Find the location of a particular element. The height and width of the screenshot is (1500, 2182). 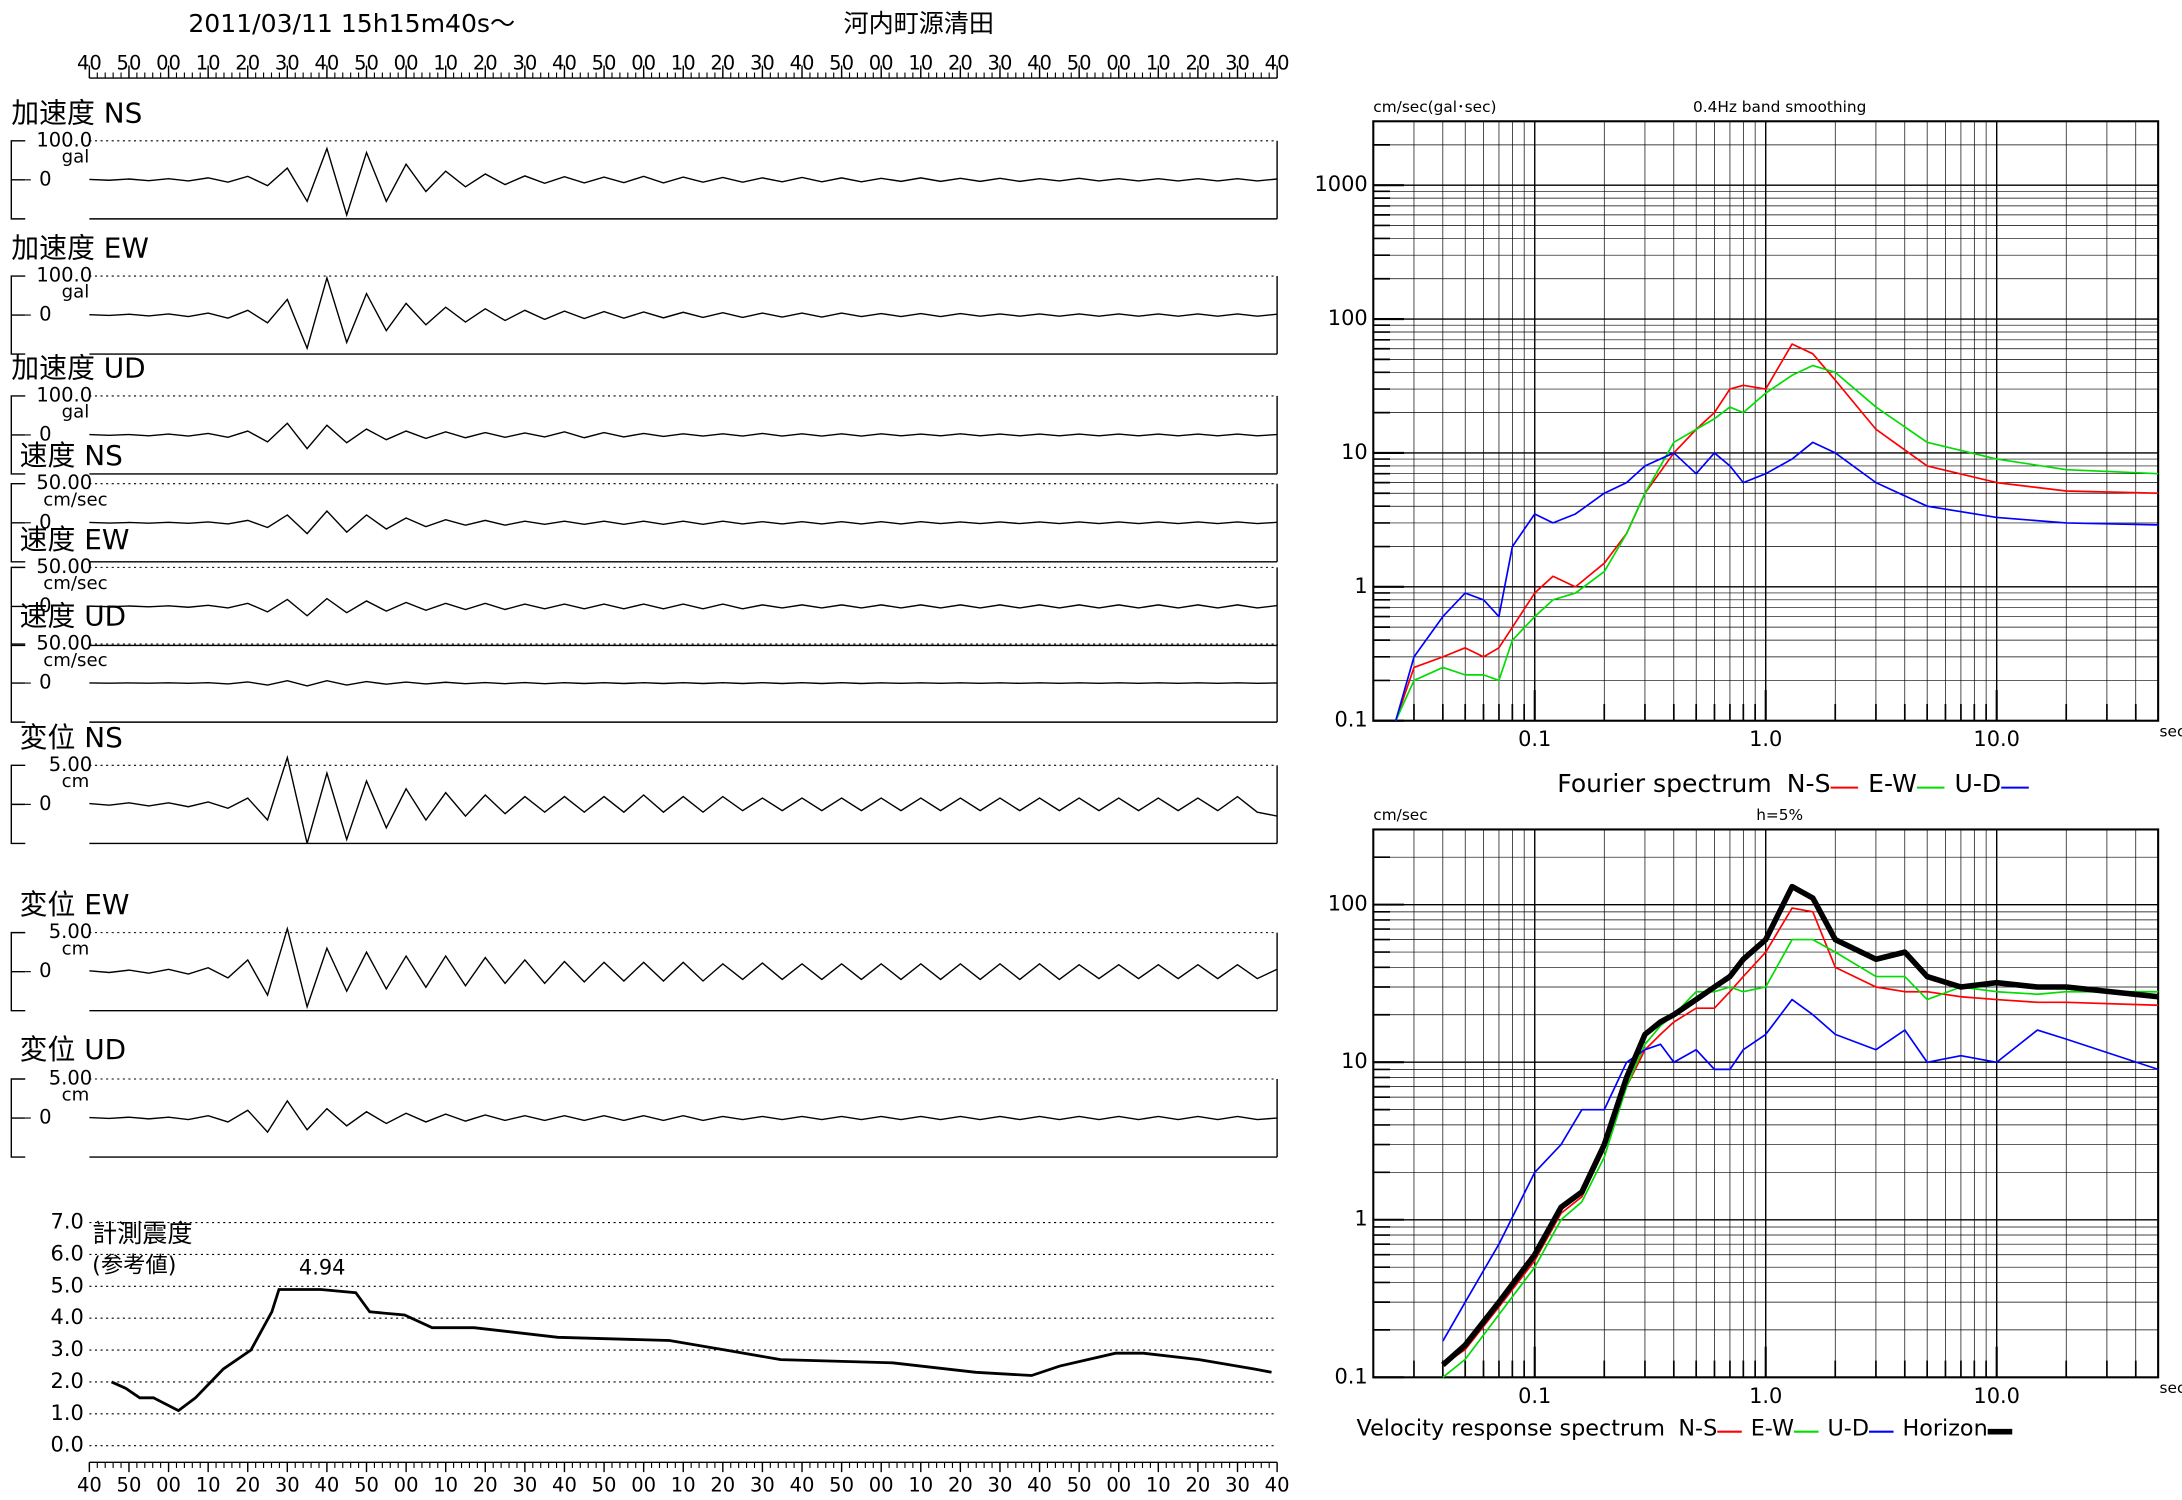

y-tick-label: 6.0 is located at coordinates (67, 1253).